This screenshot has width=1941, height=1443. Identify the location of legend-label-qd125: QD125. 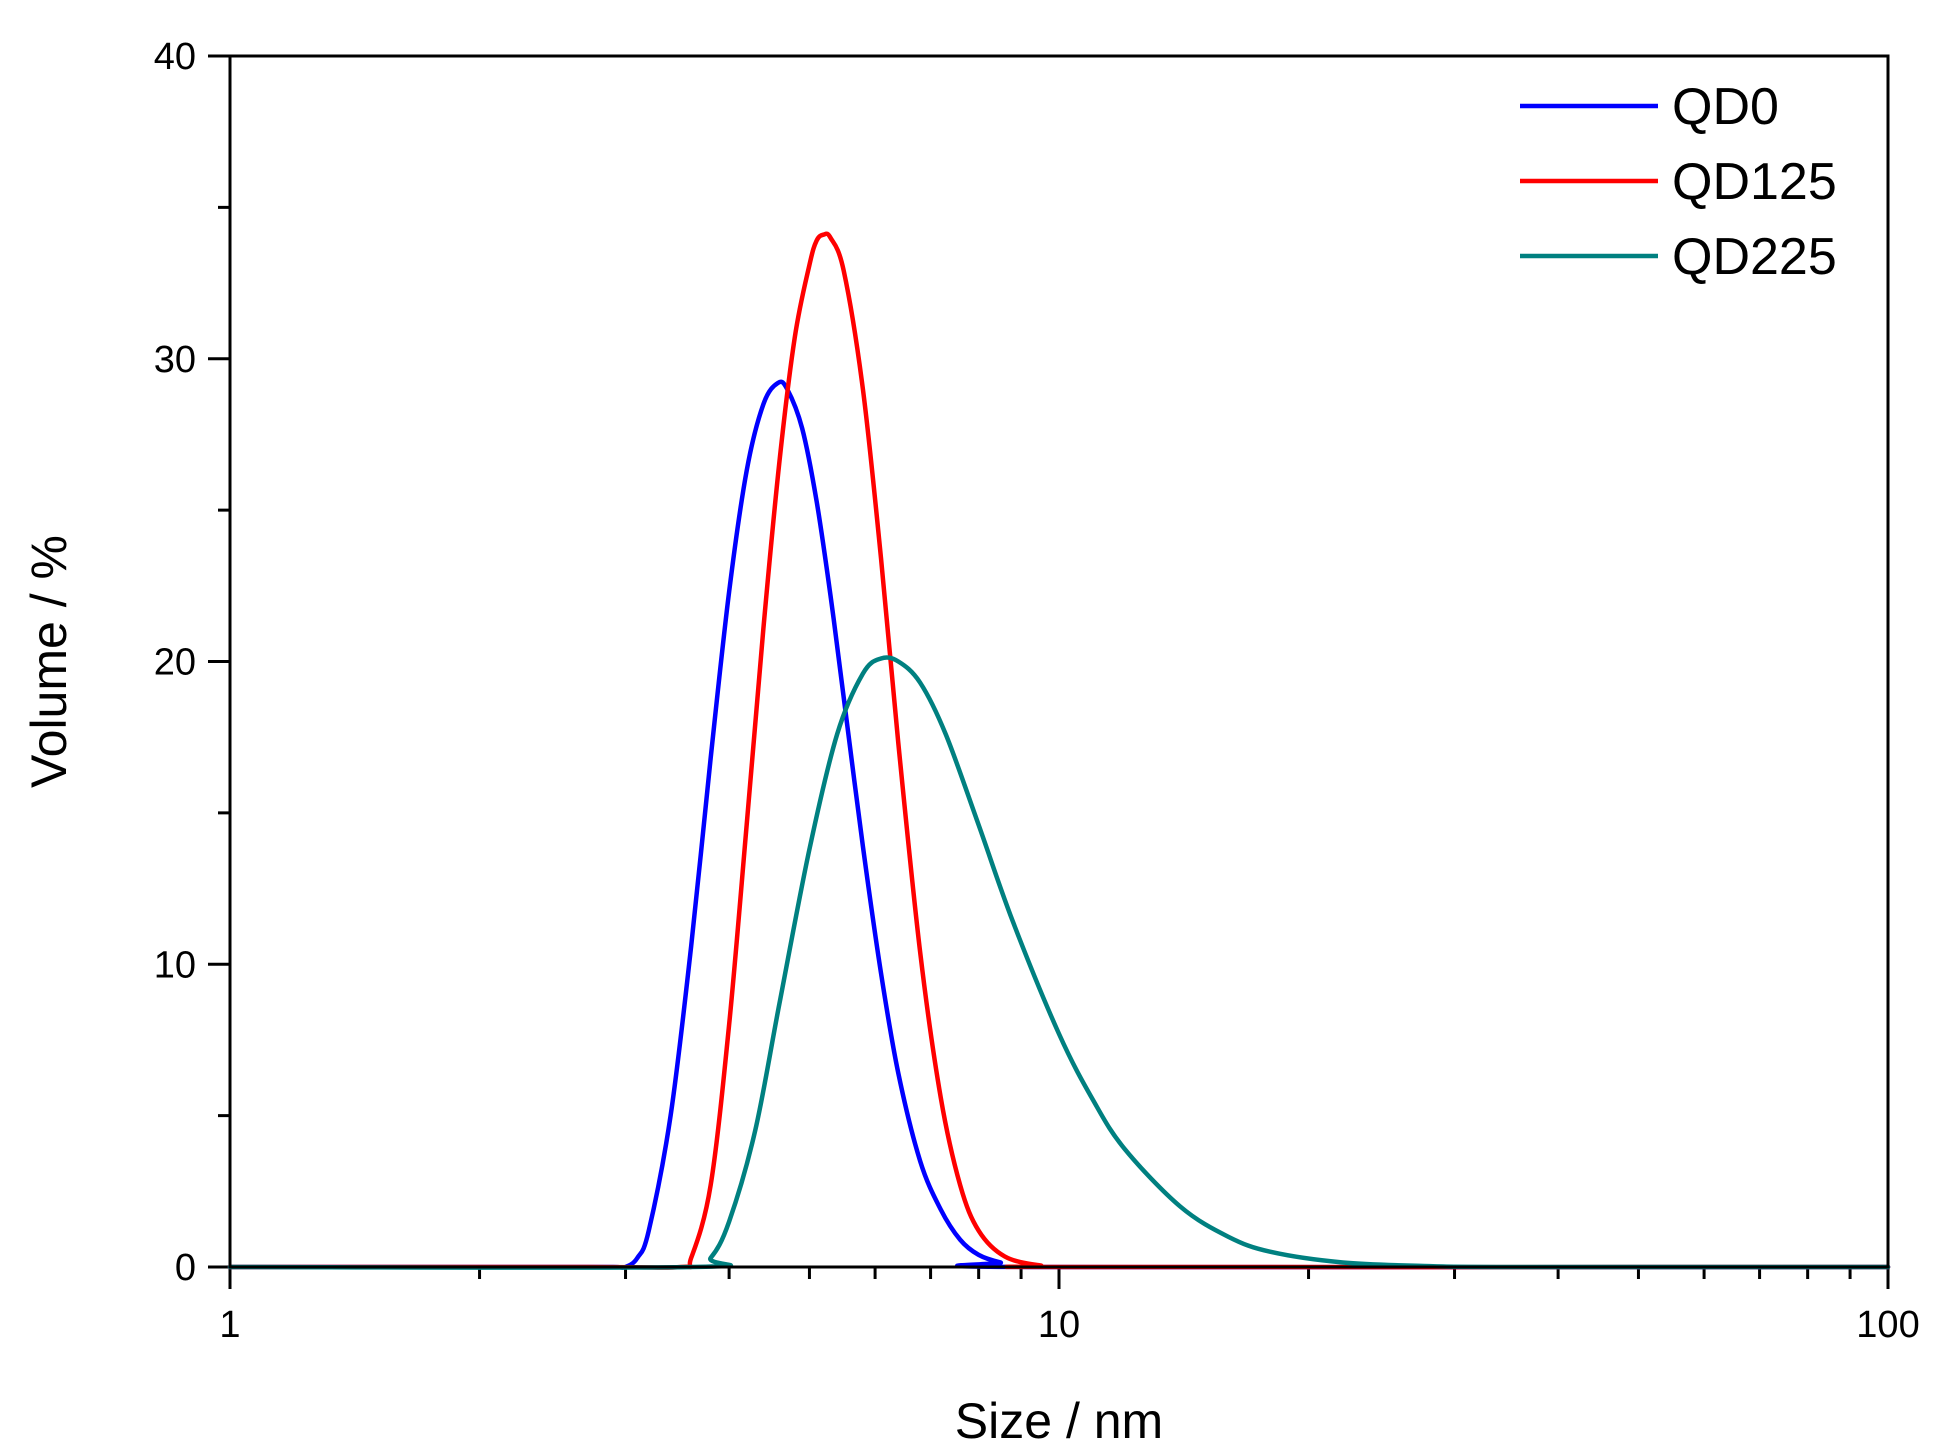
(1754, 182).